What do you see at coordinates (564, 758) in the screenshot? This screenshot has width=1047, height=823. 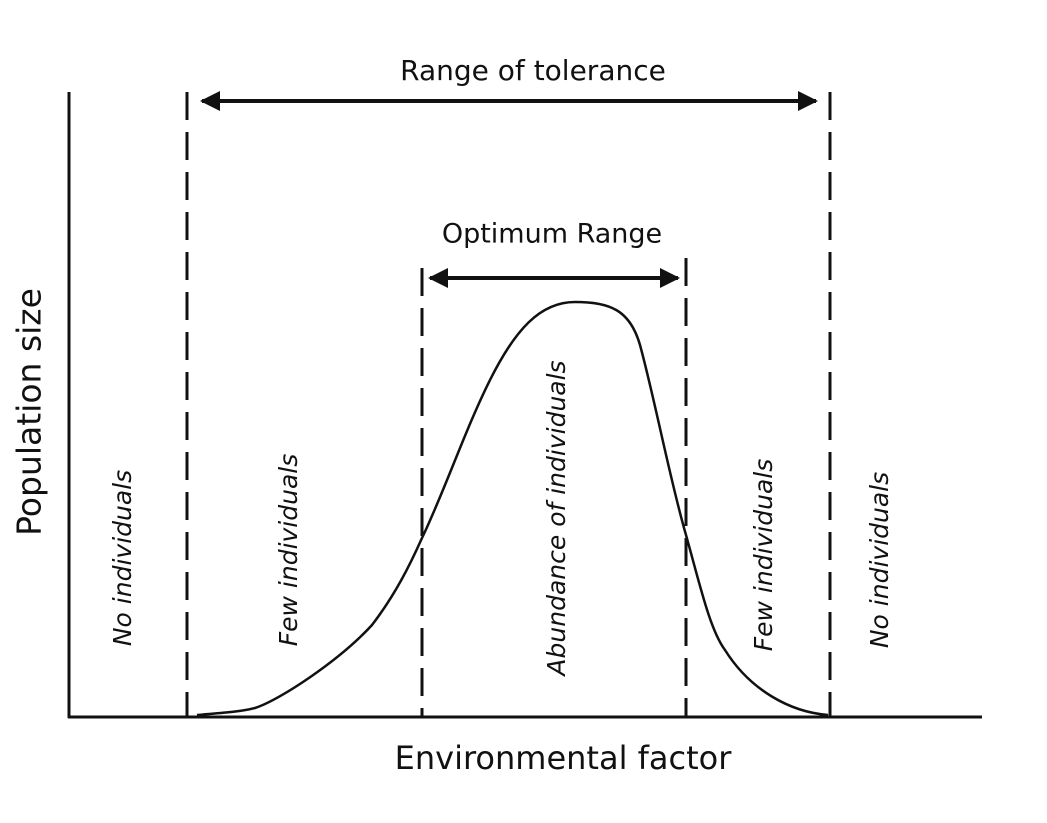 I see `x-axis-label: Environmental factor` at bounding box center [564, 758].